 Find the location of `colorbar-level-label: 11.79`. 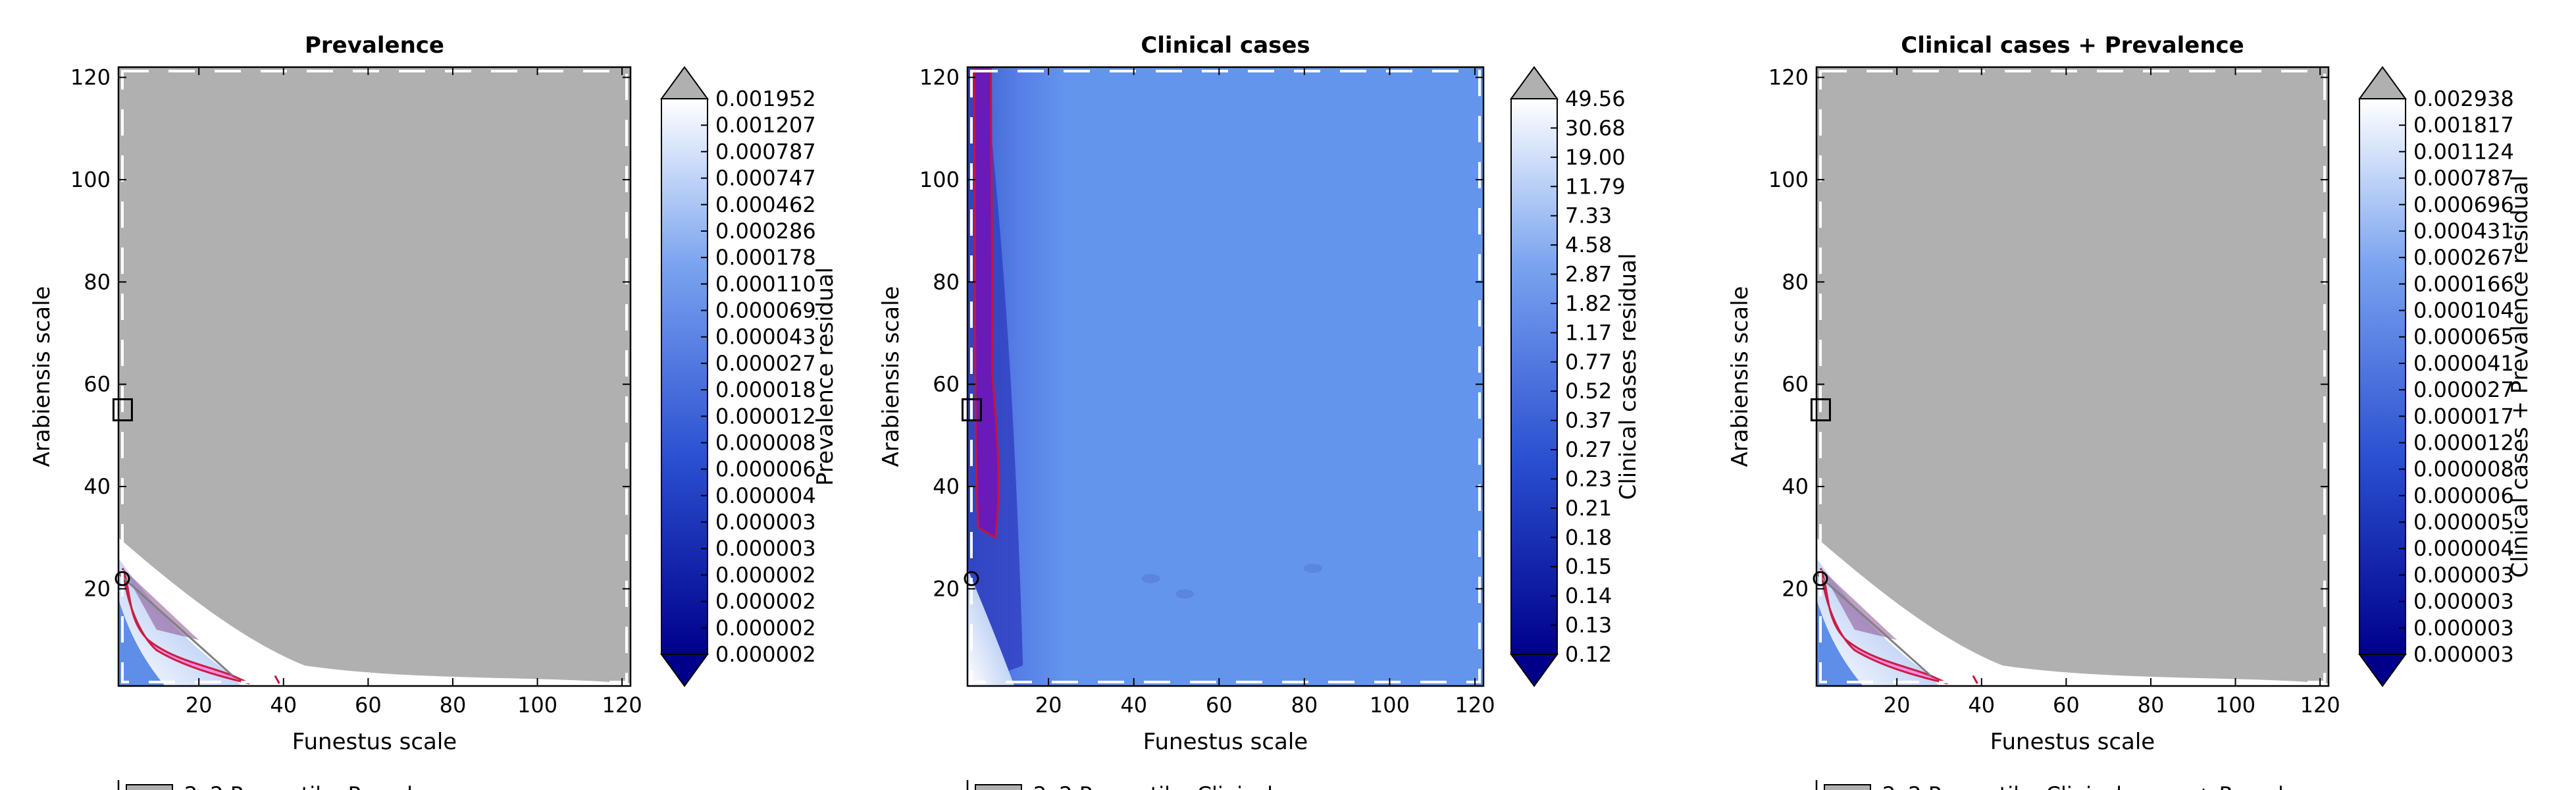

colorbar-level-label: 11.79 is located at coordinates (1595, 187).